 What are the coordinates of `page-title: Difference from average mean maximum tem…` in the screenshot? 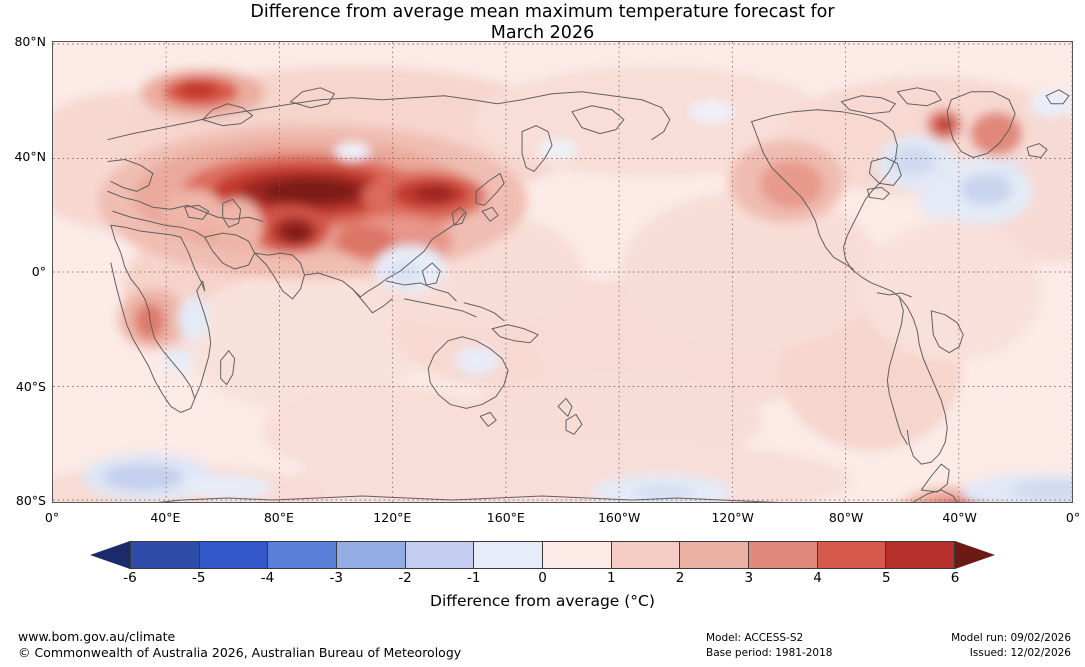 It's located at (542, 22).